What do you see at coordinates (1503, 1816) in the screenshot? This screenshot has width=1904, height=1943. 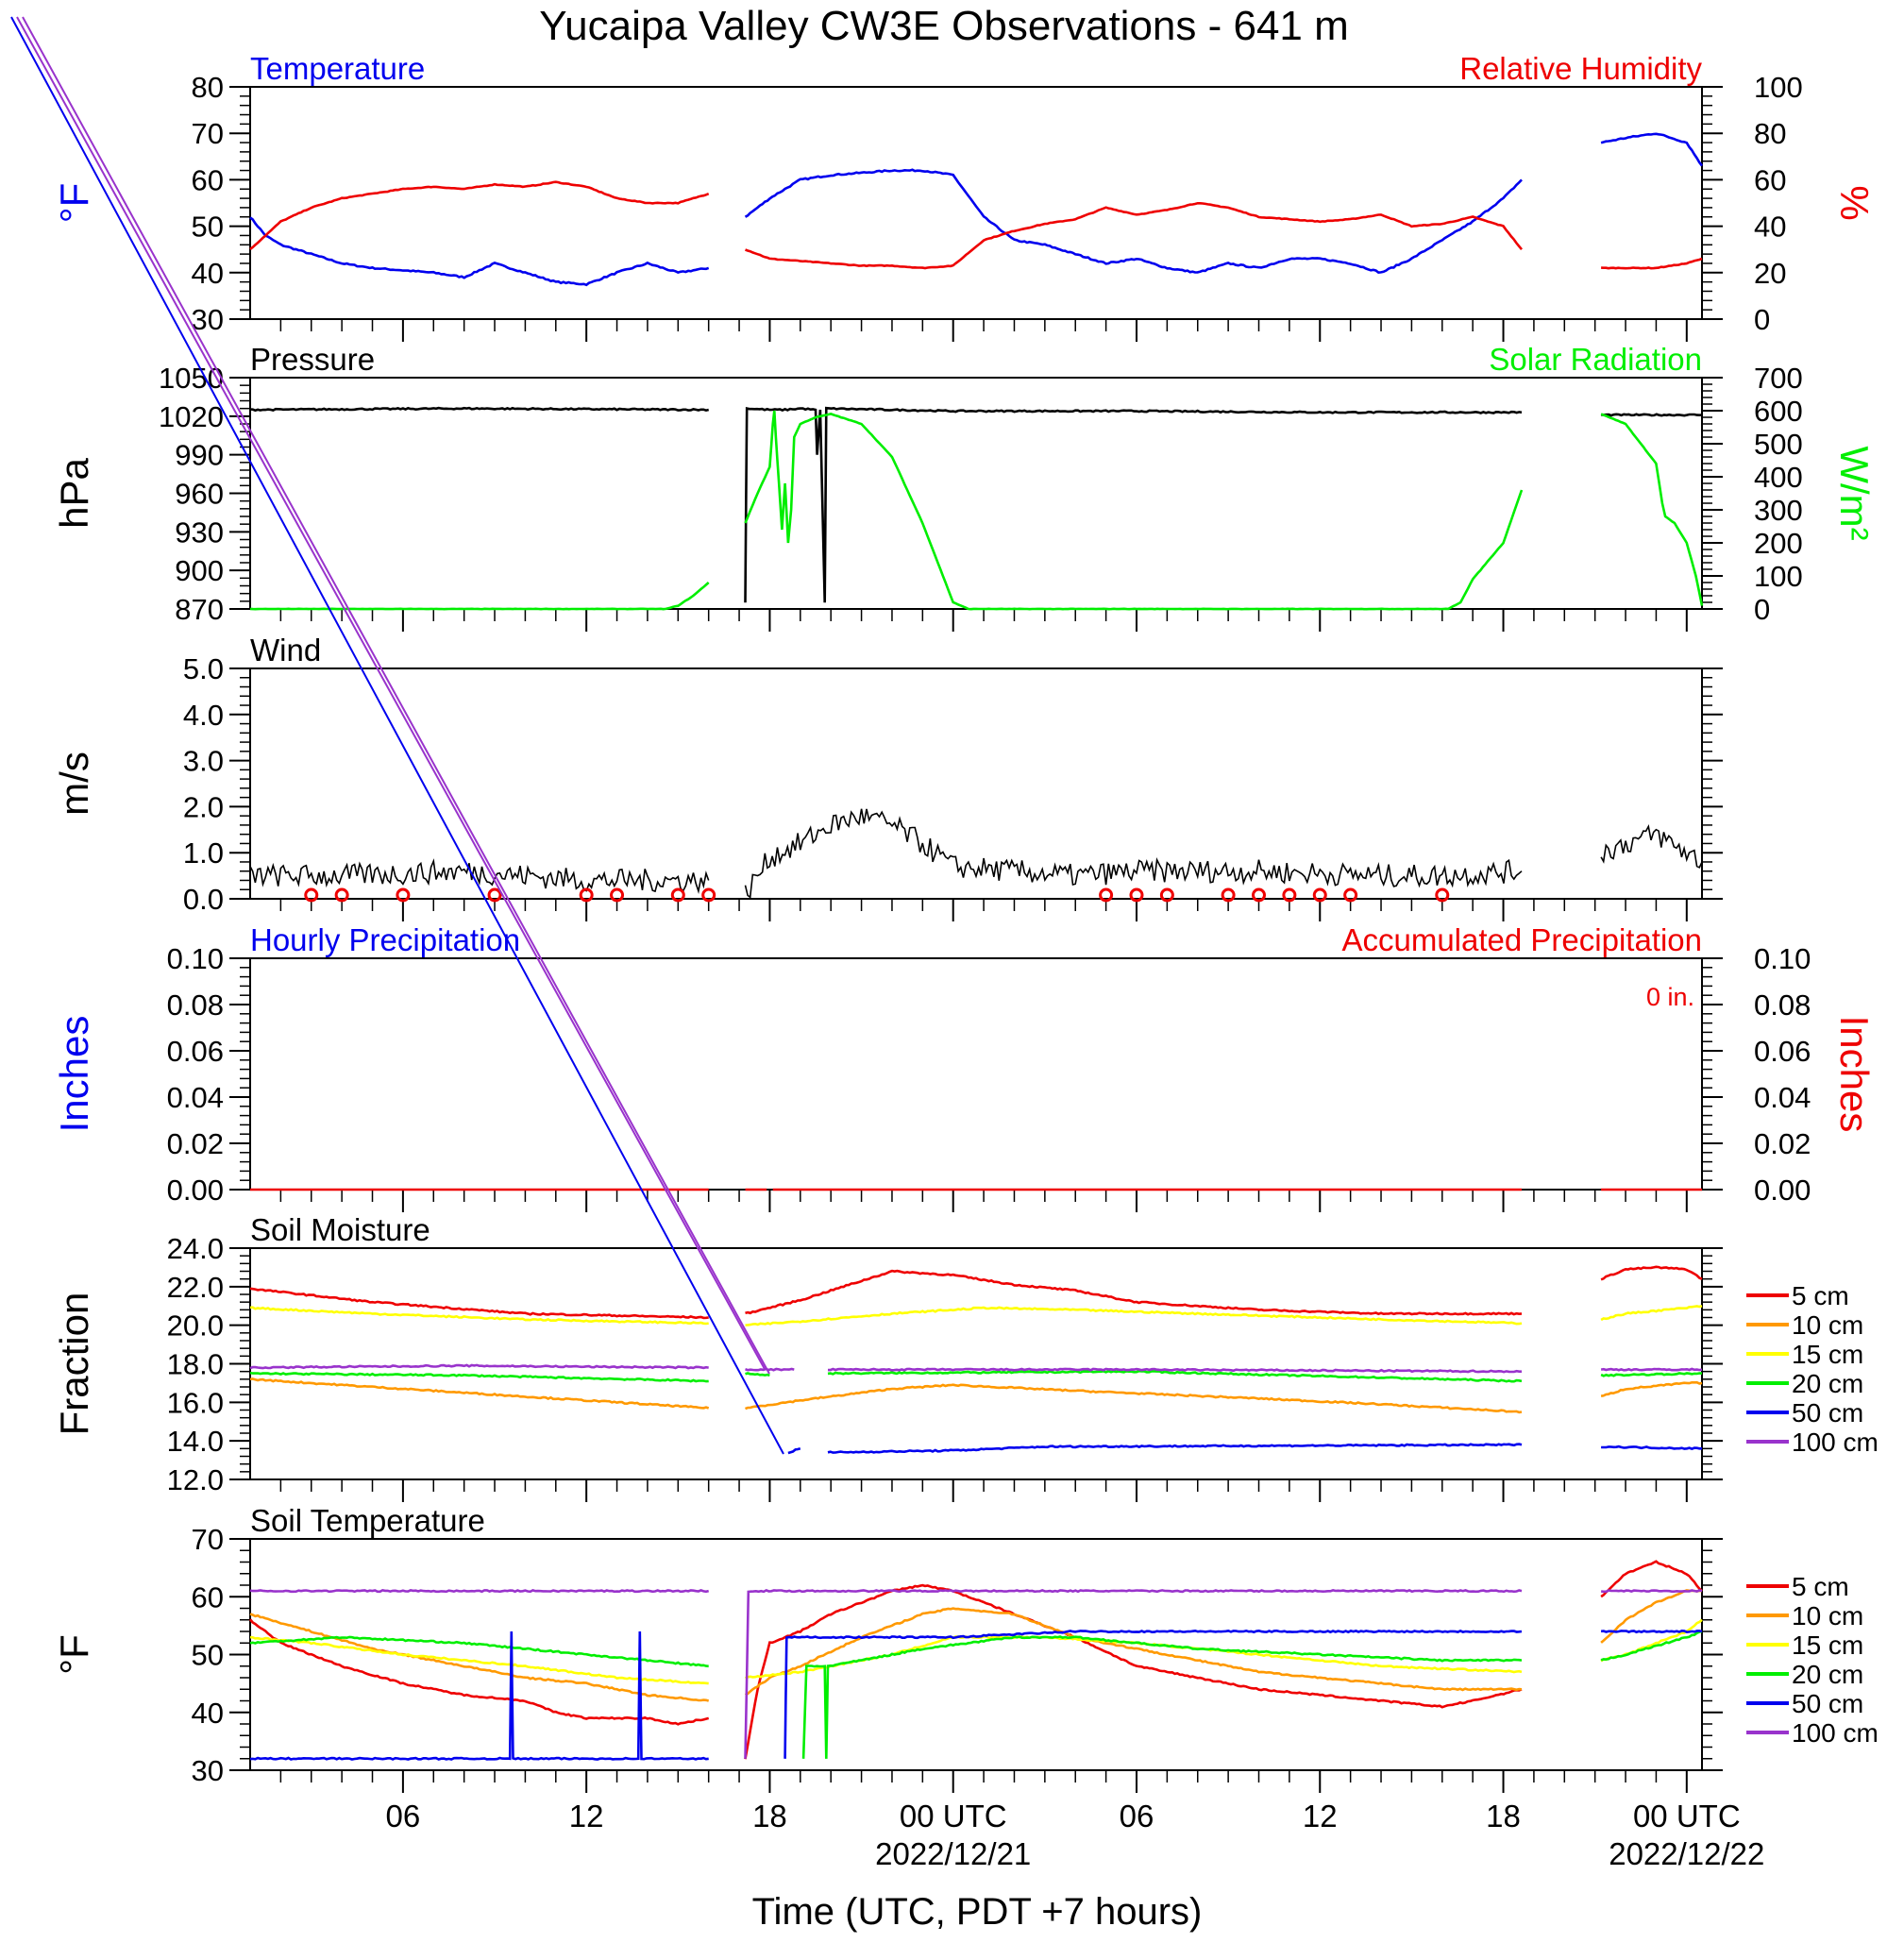 I see `x-tick-label: 18` at bounding box center [1503, 1816].